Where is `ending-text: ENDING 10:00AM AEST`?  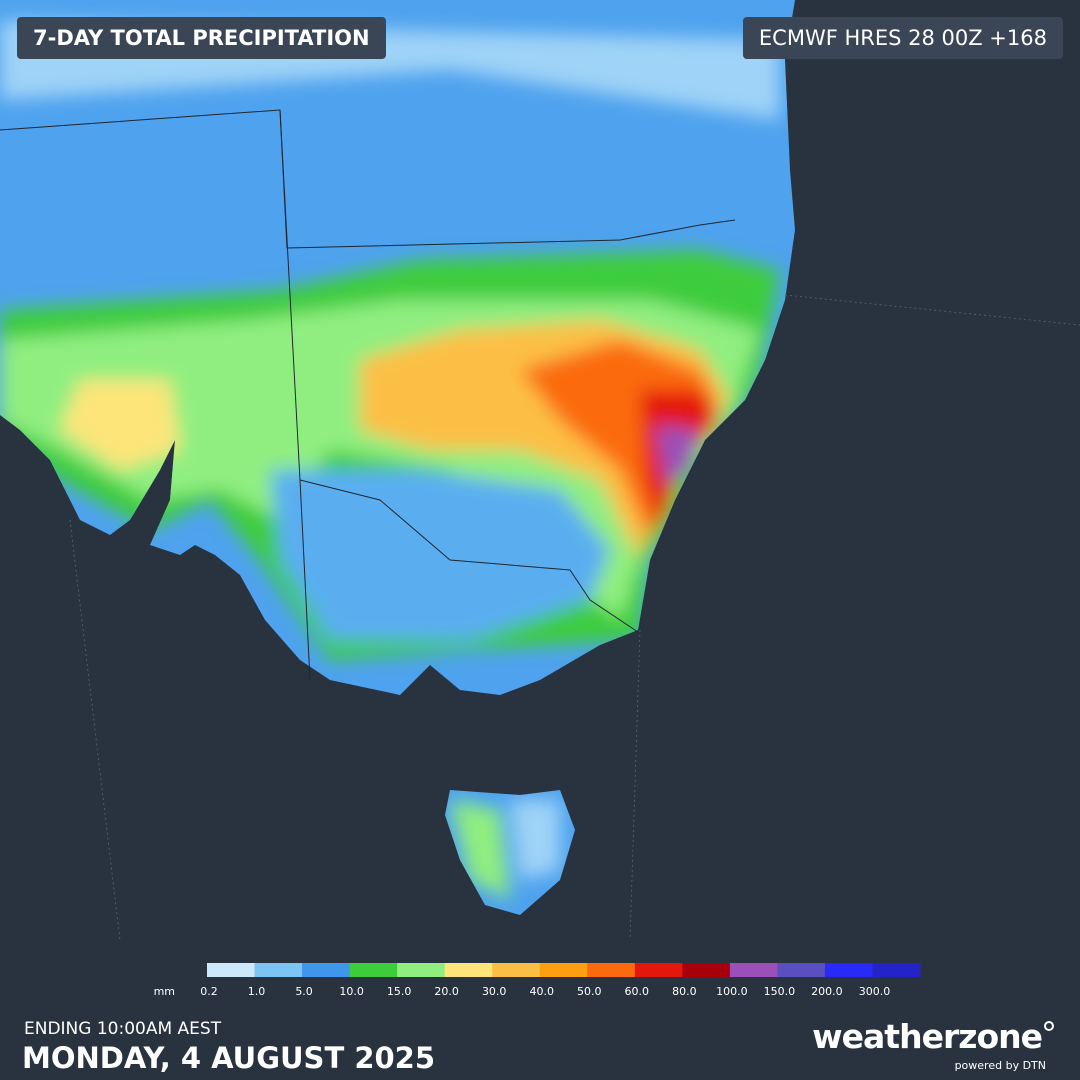 ending-text: ENDING 10:00AM AEST is located at coordinates (123, 1029).